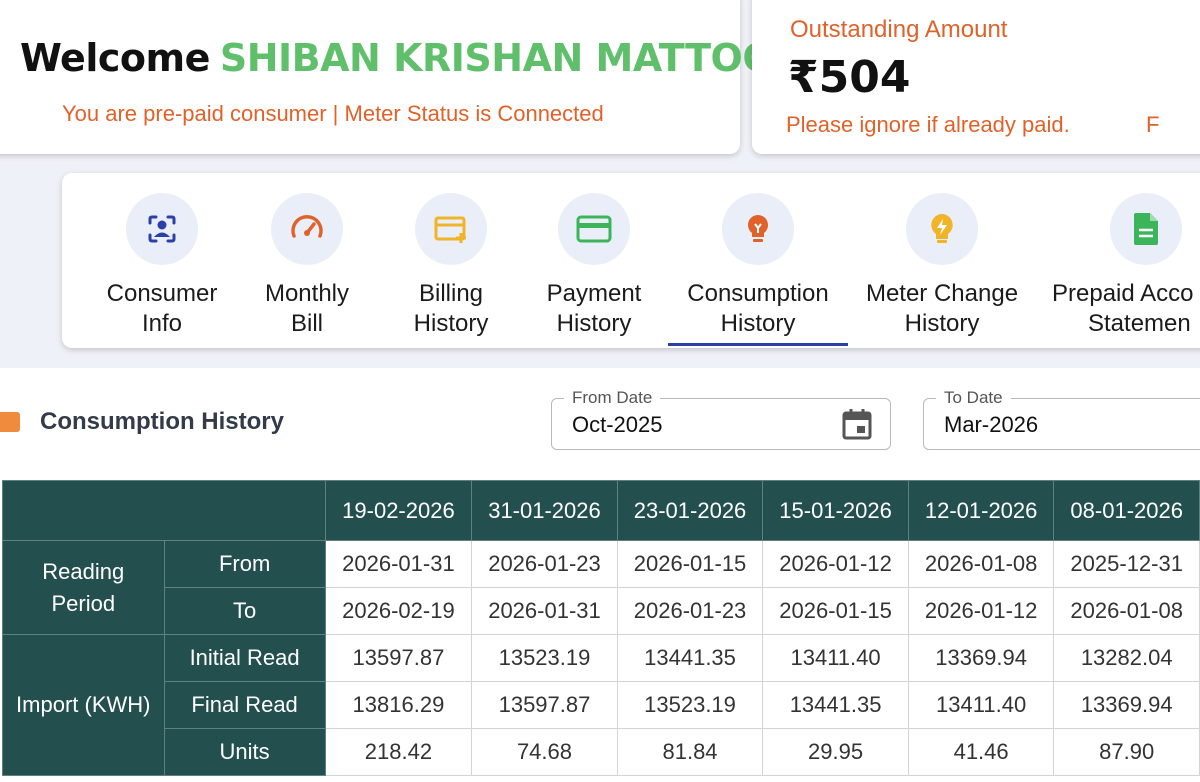 This screenshot has width=1200, height=782. What do you see at coordinates (973, 398) in the screenshot?
I see `to-date-label: To Date` at bounding box center [973, 398].